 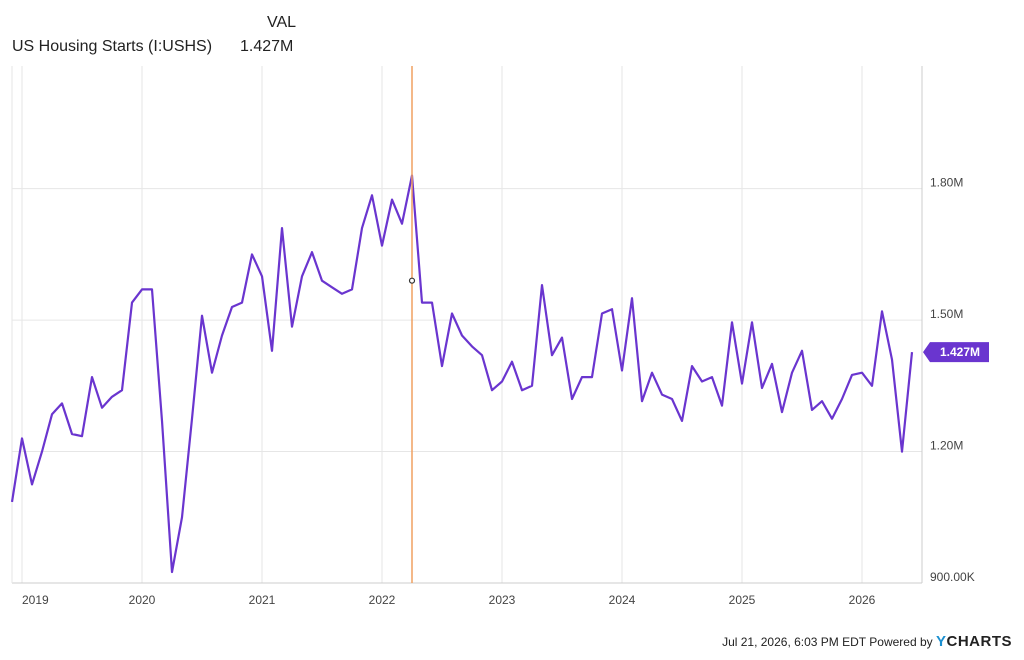 What do you see at coordinates (382, 600) in the screenshot?
I see `x-tick-label: 2022` at bounding box center [382, 600].